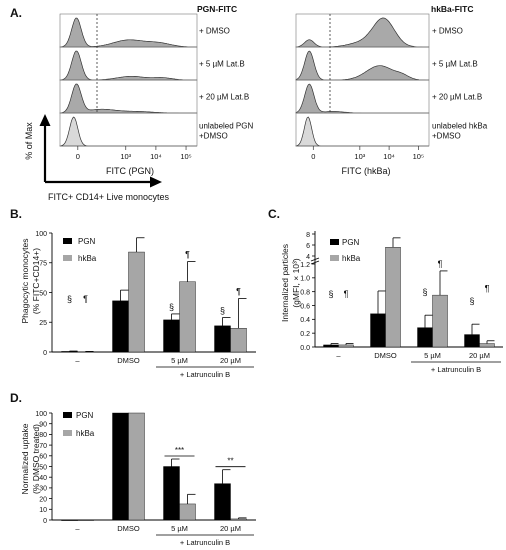 This screenshot has width=506, height=550. Describe the element at coordinates (43, 323) in the screenshot. I see `y-tick-label: 25` at that location.